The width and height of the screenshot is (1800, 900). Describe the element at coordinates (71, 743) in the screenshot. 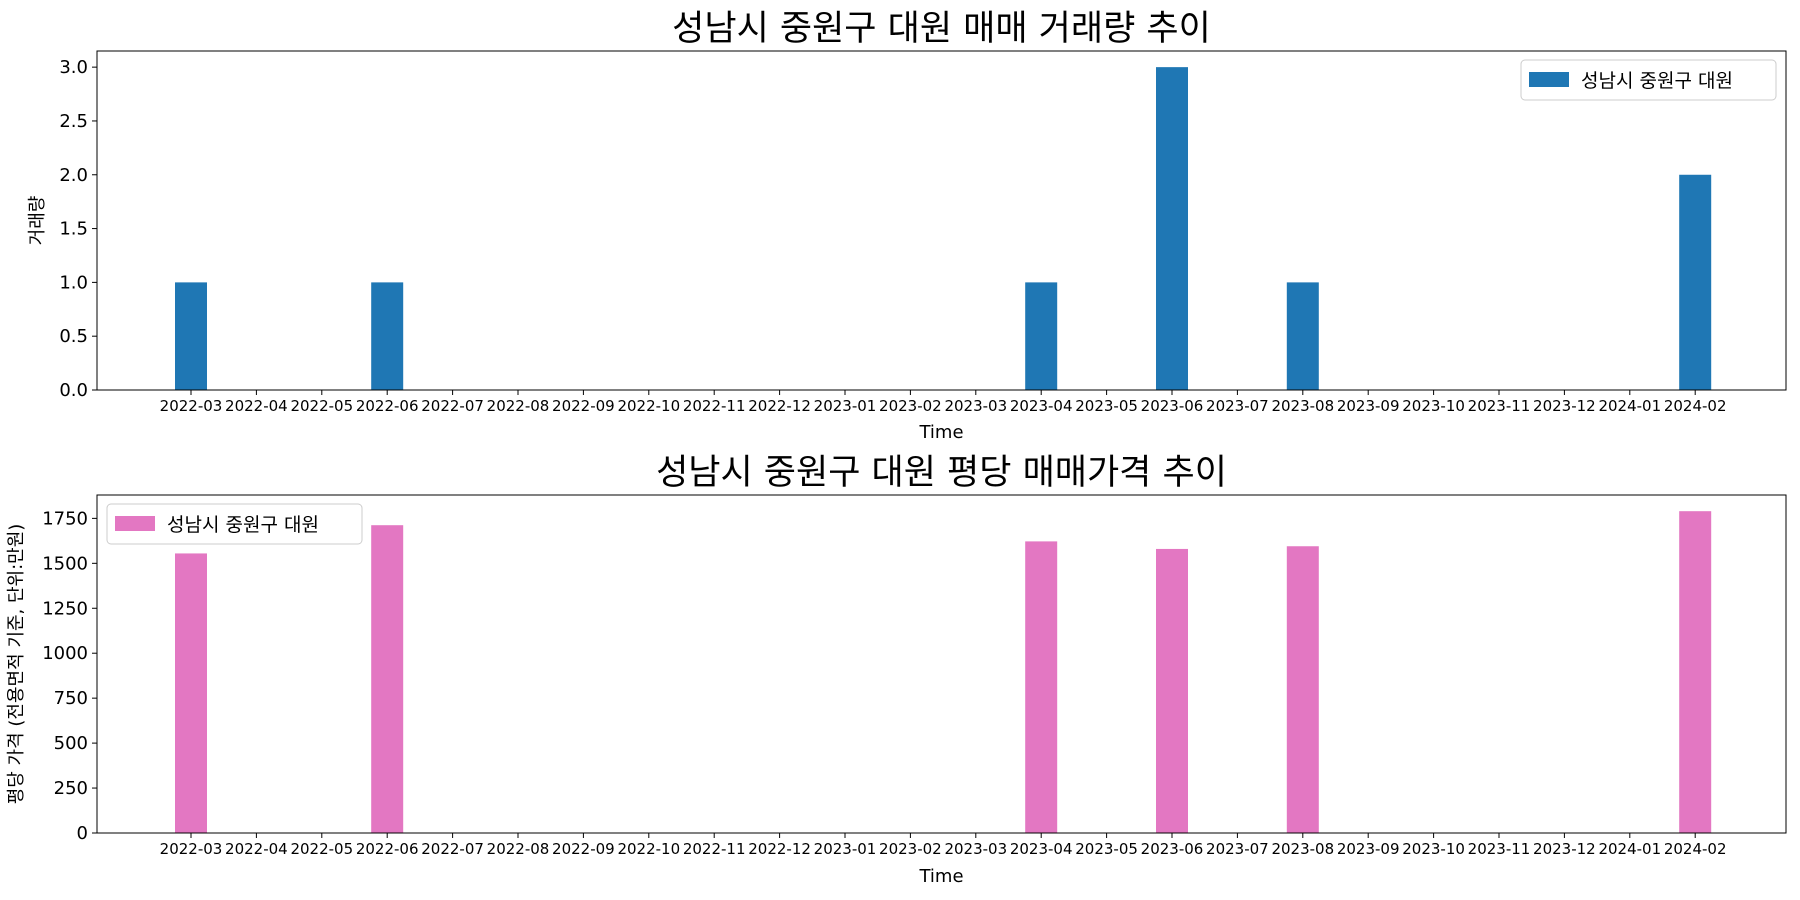

I see `y-tick-label: 500` at that location.